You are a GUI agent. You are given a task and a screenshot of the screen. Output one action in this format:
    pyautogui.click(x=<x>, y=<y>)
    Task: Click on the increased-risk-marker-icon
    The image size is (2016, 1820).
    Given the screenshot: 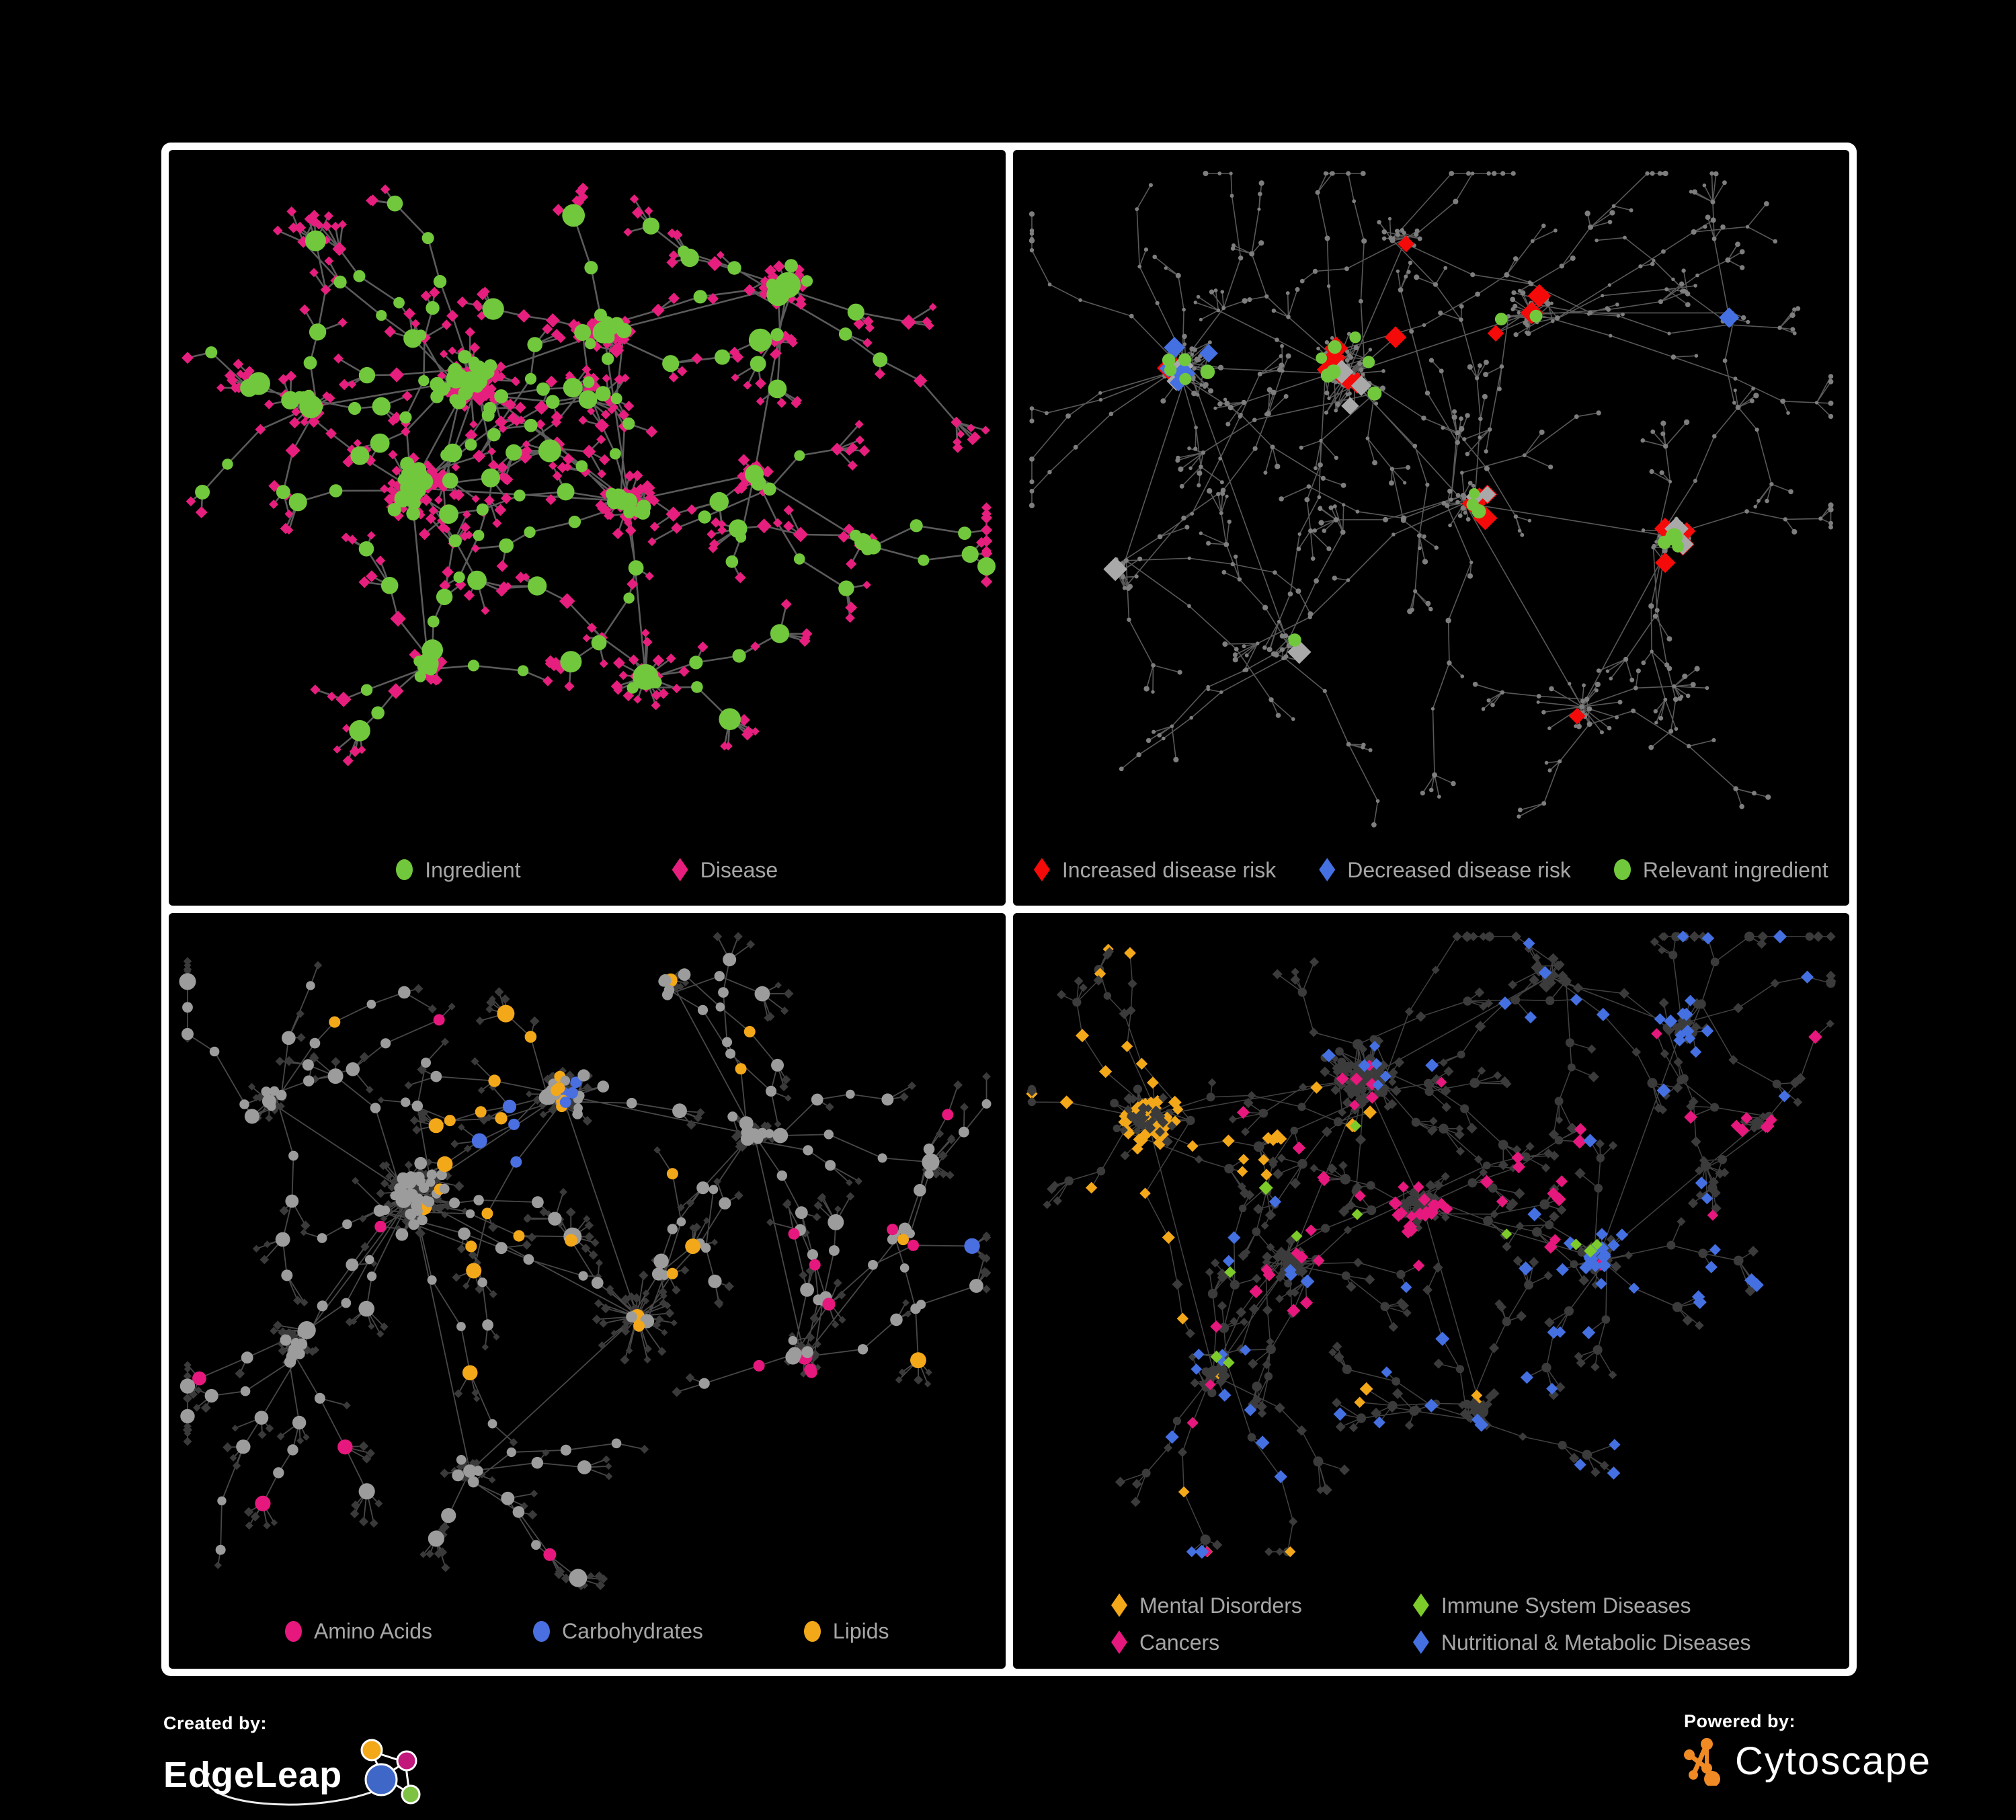 What is the action you would take?
    pyautogui.click(x=1041, y=869)
    